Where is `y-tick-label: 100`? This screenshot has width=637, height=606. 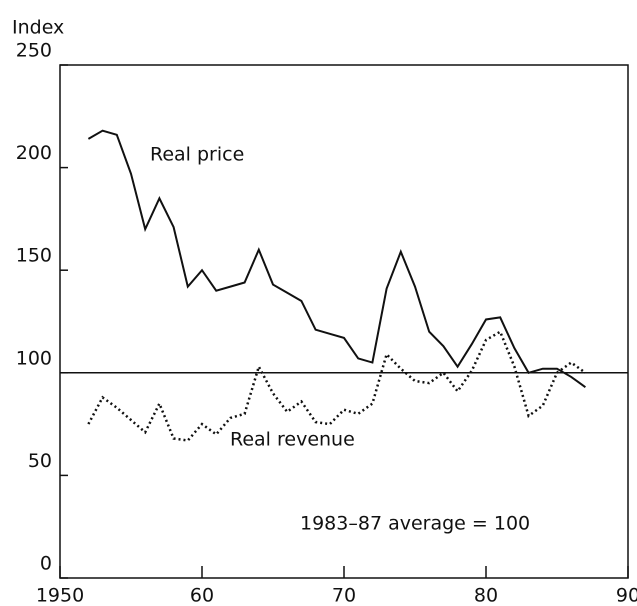 y-tick-label: 100 is located at coordinates (34, 358).